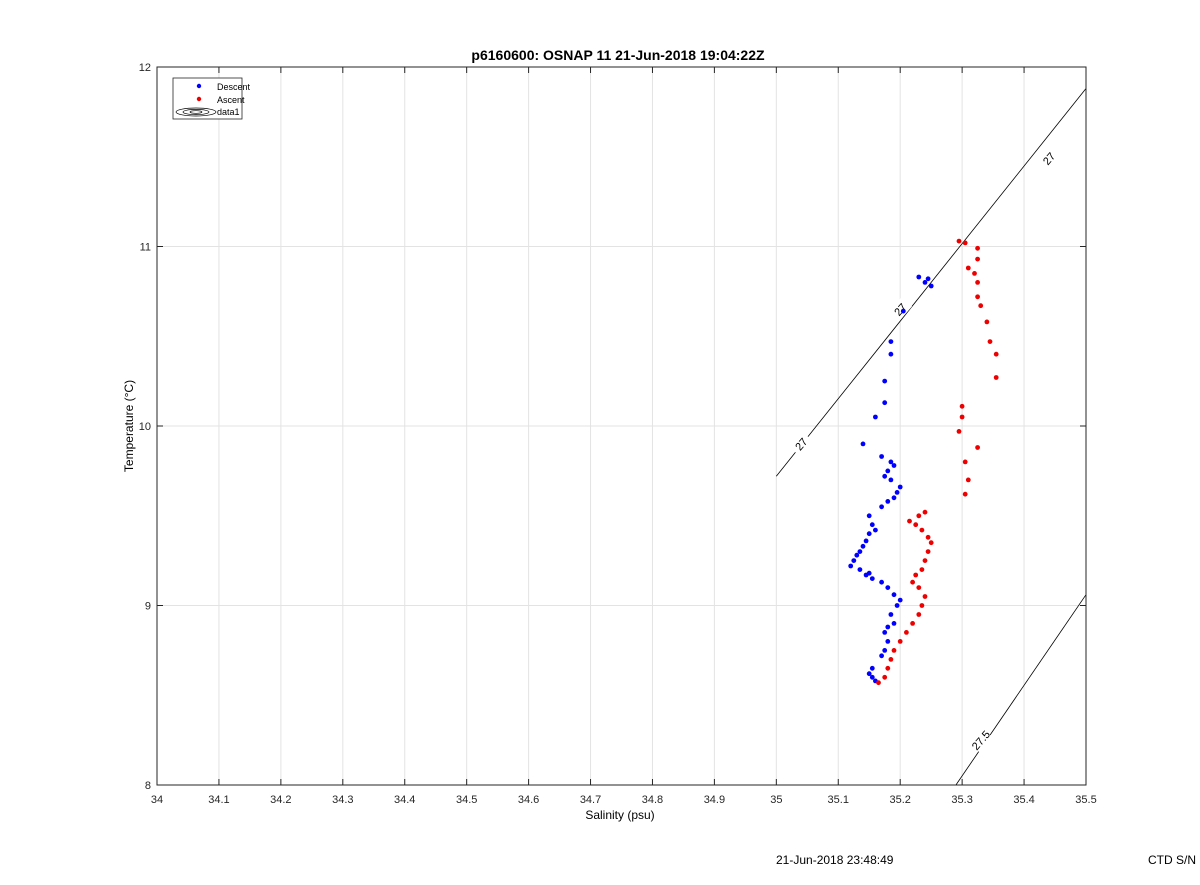  Describe the element at coordinates (1172, 860) in the screenshot. I see `footer-serial: CTD S/N` at that location.